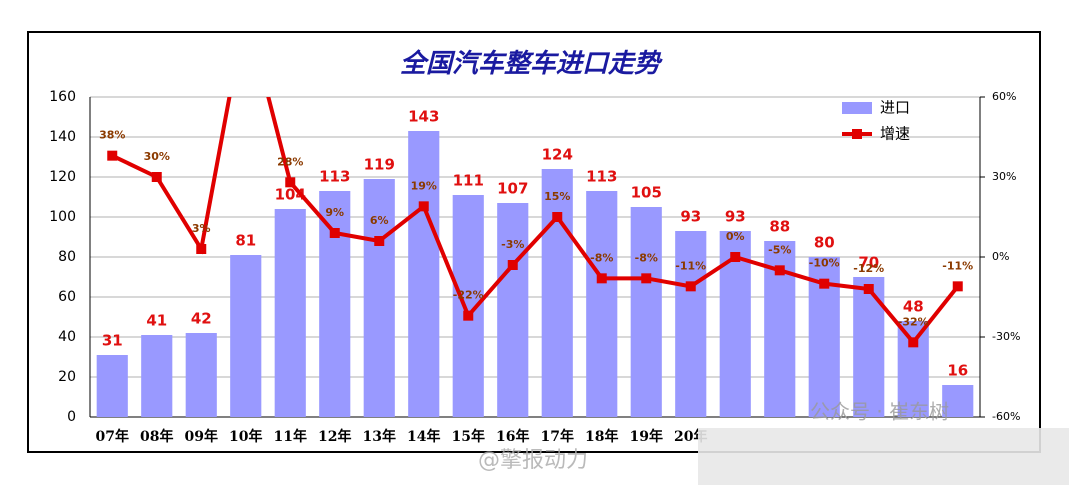 The image size is (1069, 489). I want to click on growth-value-label: 38%, so click(112, 135).